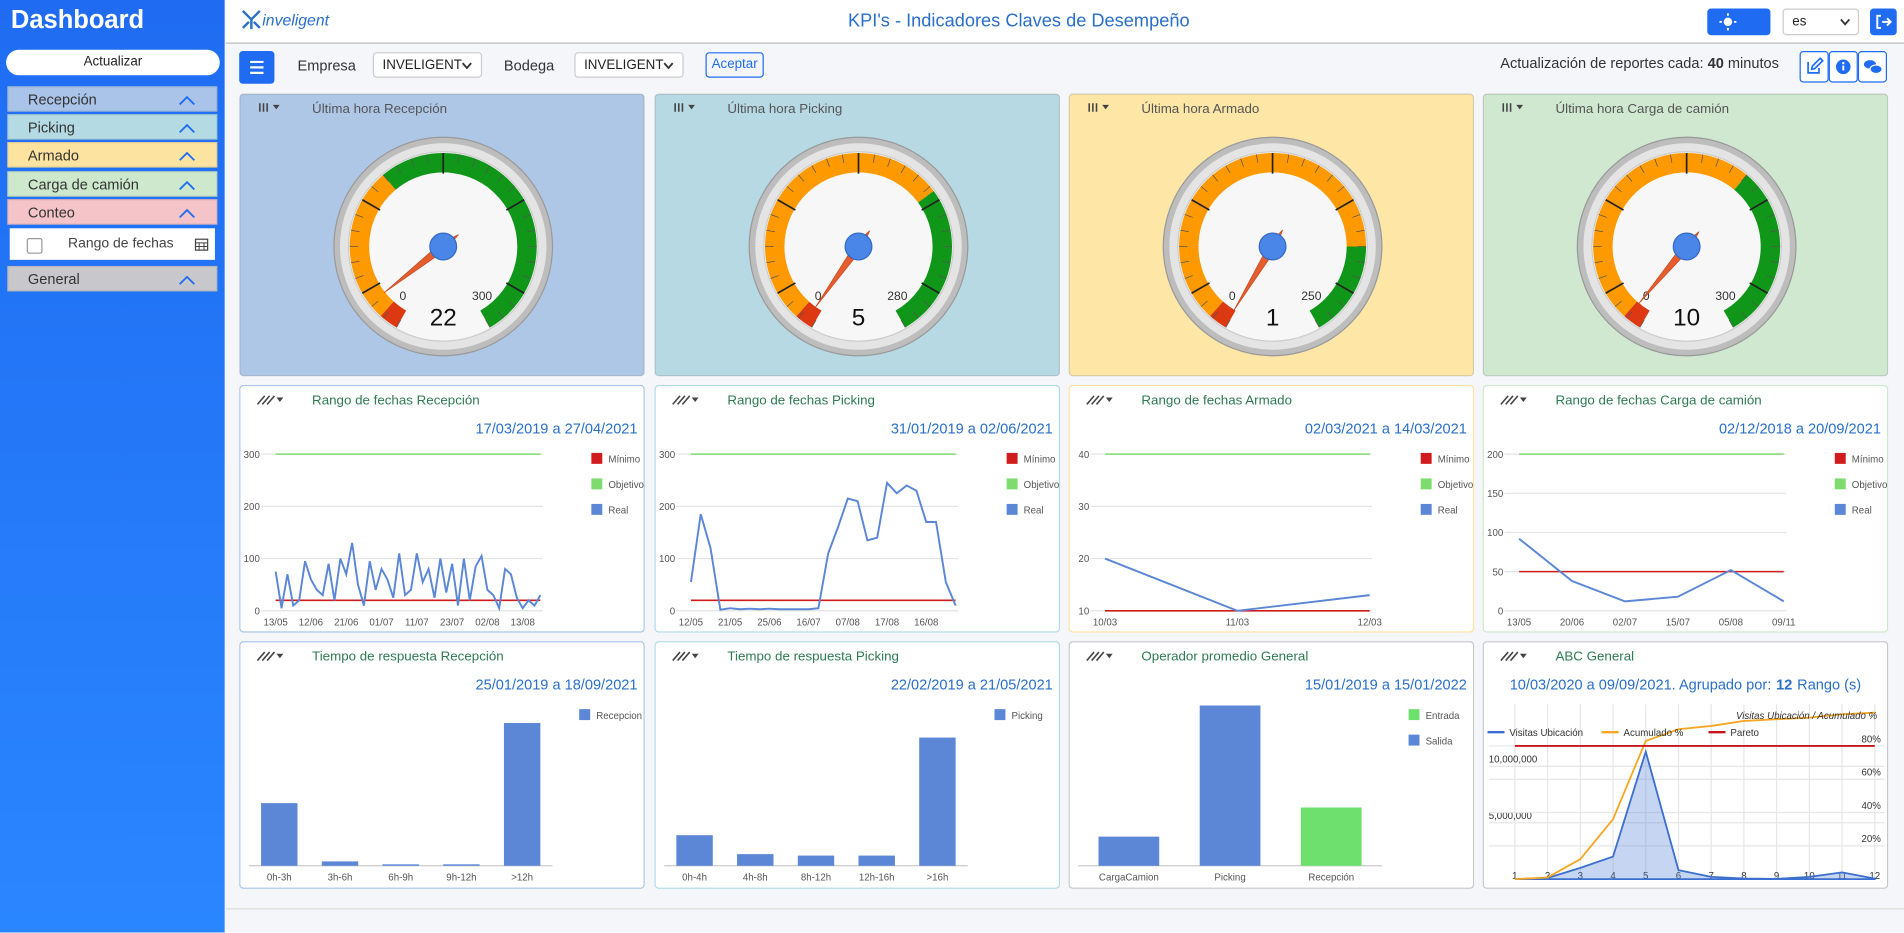 The image size is (1904, 933). I want to click on footer-divider, so click(1064, 909).